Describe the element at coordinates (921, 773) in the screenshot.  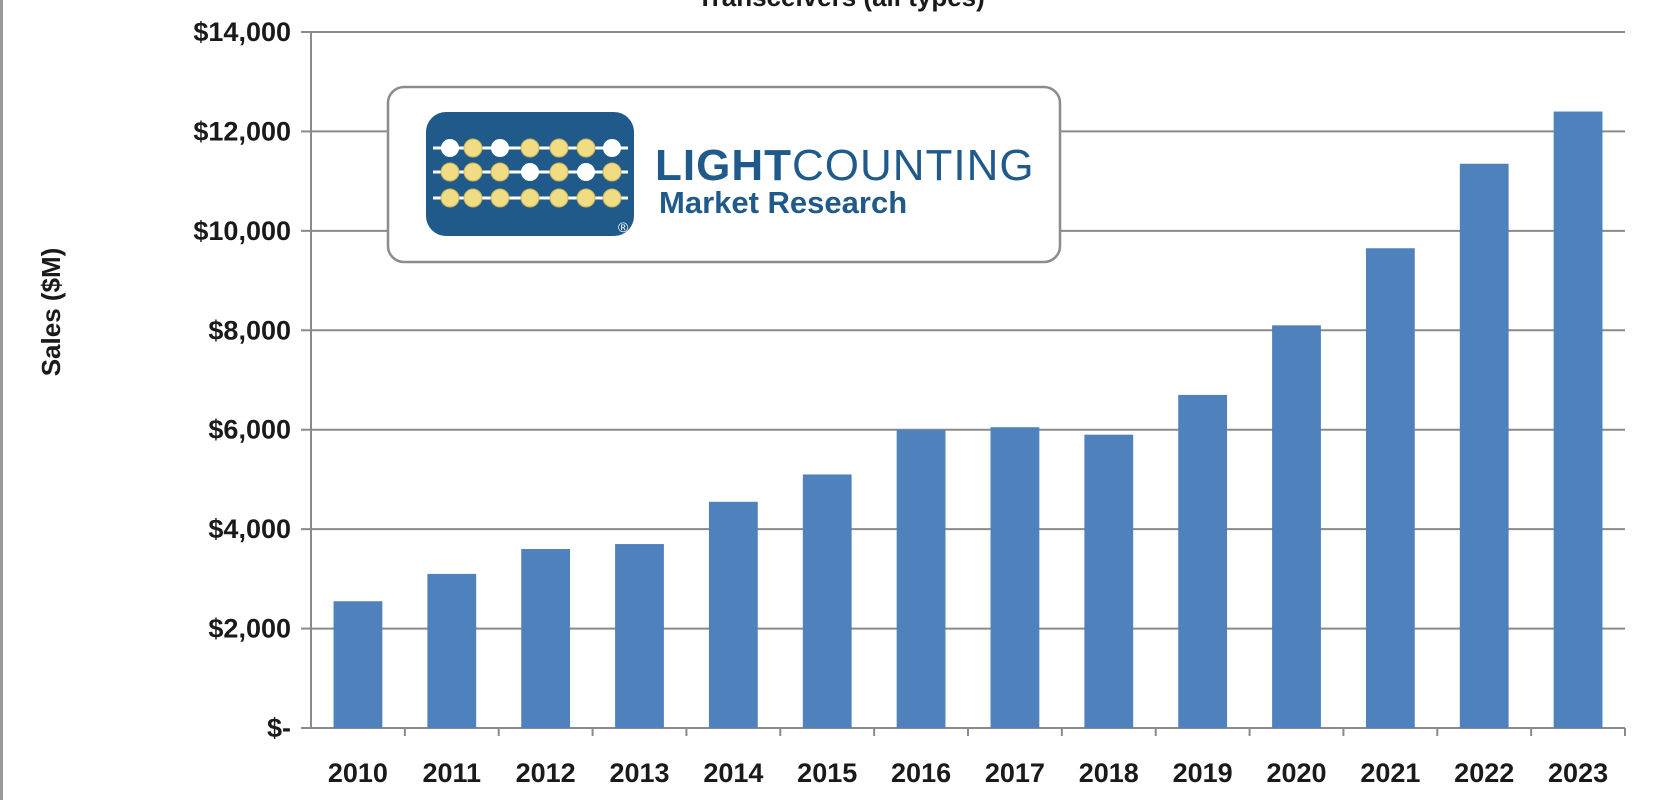
I see `x-tick-label: 2016` at that location.